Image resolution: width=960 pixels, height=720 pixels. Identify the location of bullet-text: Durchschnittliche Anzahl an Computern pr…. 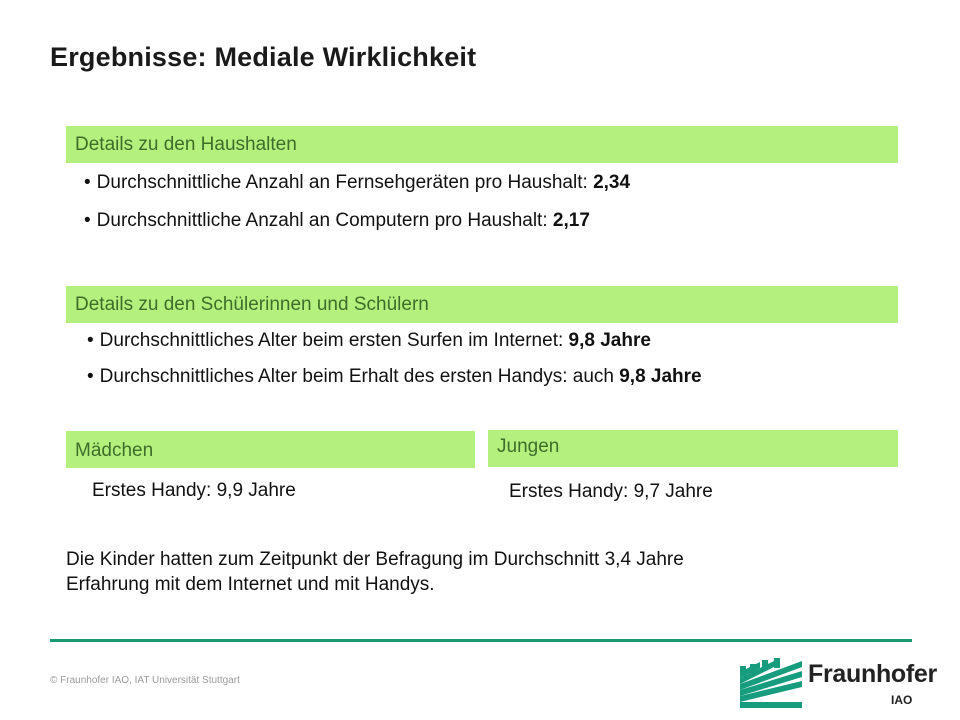
(324, 220).